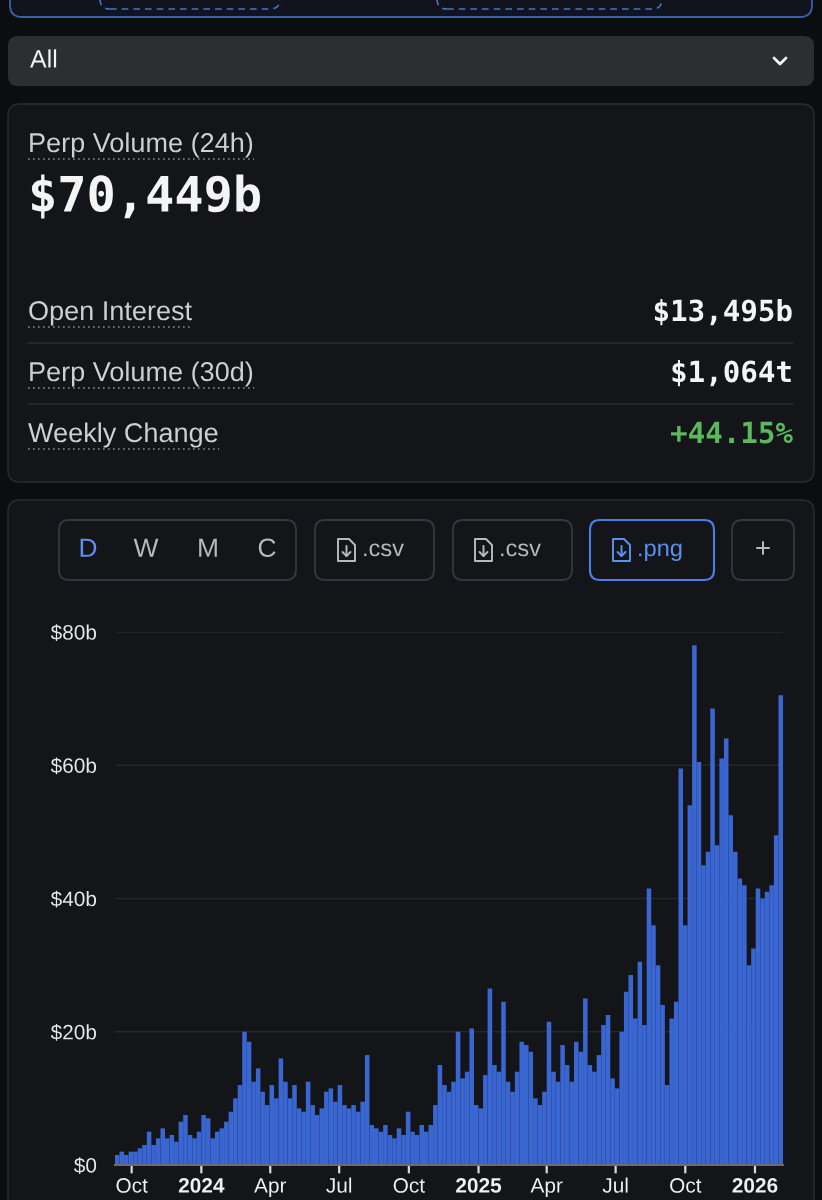 The image size is (822, 1200). What do you see at coordinates (267, 548) in the screenshot?
I see `text: C` at bounding box center [267, 548].